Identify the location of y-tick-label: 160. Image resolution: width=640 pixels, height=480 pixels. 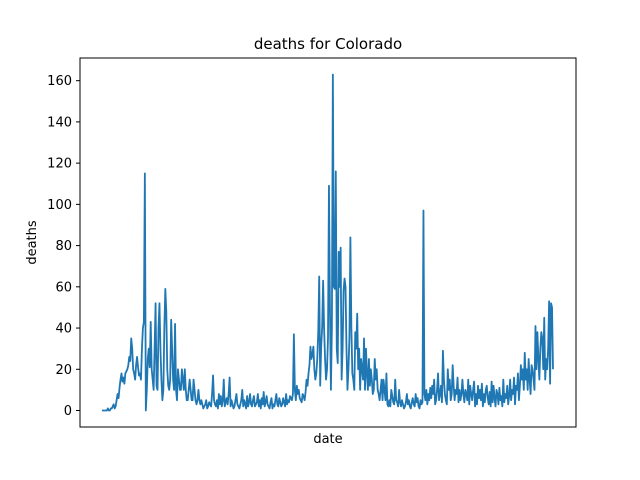
(59, 81).